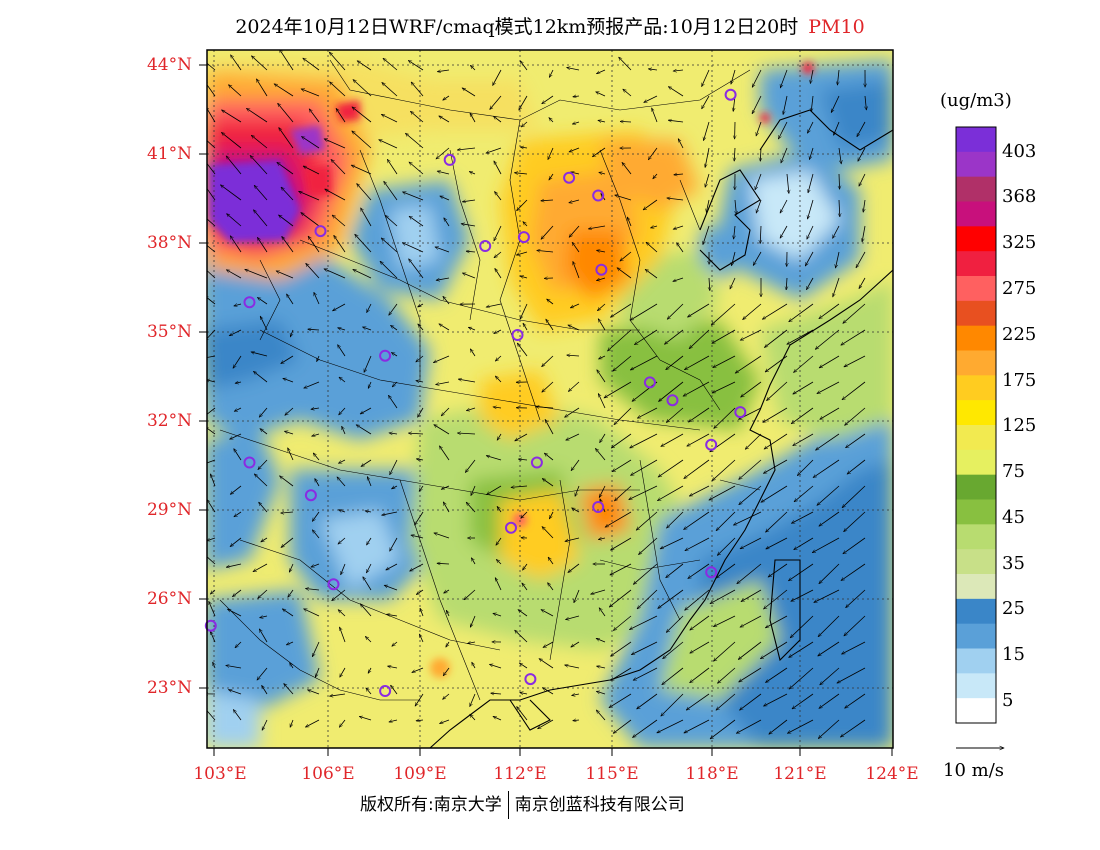  What do you see at coordinates (1013, 471) in the screenshot?
I see `colorbar-label: 75` at bounding box center [1013, 471].